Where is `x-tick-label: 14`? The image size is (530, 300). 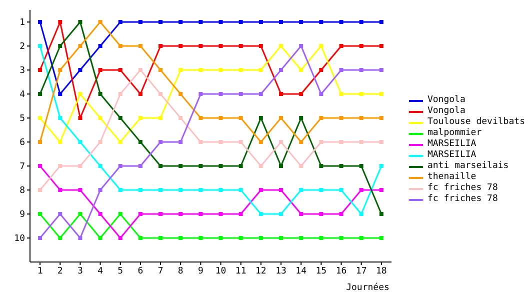
x-tick-label: 14 is located at coordinates (301, 271).